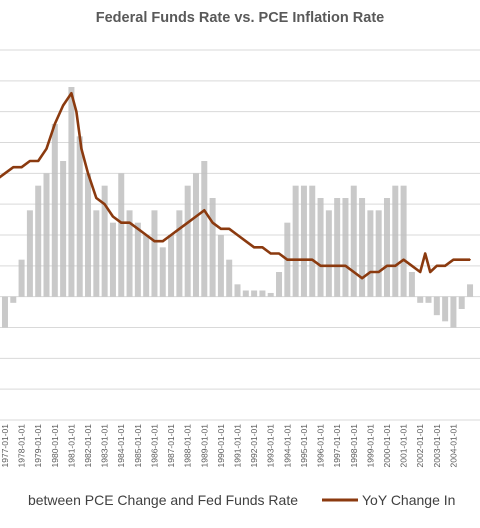 The width and height of the screenshot is (480, 528). I want to click on x-tick-label: 1984-01-01, so click(121, 446).